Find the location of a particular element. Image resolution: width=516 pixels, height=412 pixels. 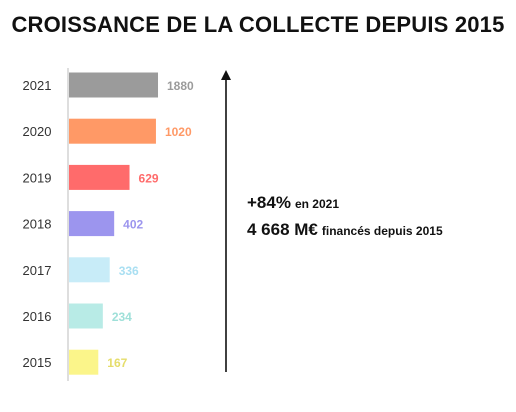

total-value: 4 668 M€ is located at coordinates (282, 229).